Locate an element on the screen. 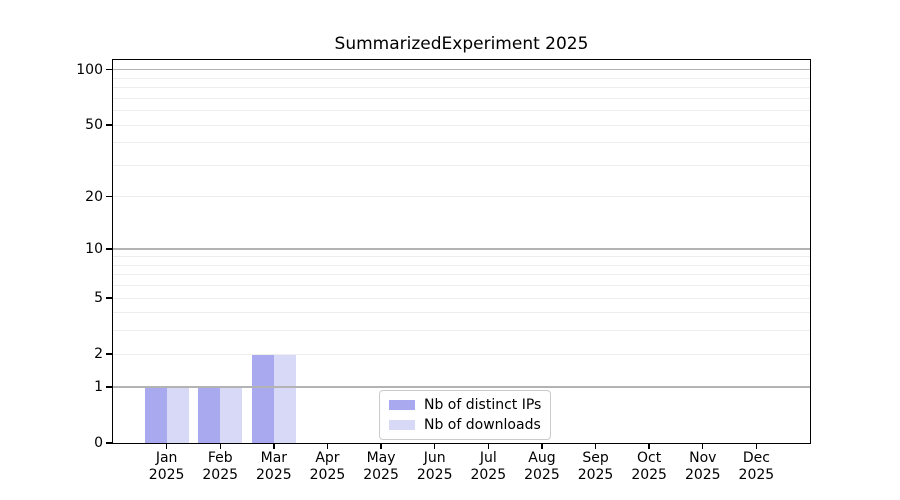  bar-downloads-jan is located at coordinates (177, 414).